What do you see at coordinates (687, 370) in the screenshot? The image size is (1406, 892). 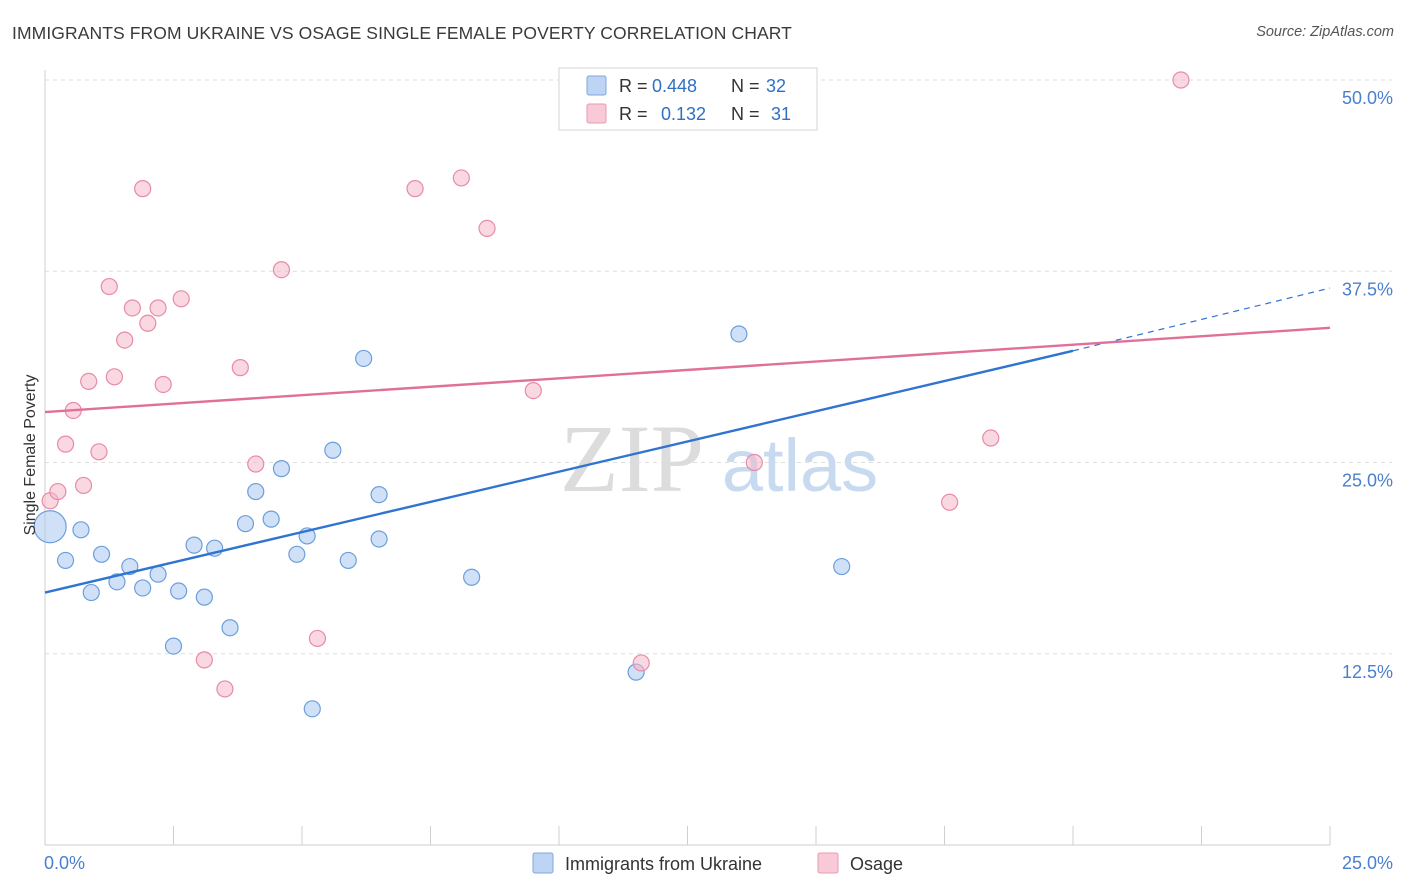 I see `osage-trend-line` at bounding box center [687, 370].